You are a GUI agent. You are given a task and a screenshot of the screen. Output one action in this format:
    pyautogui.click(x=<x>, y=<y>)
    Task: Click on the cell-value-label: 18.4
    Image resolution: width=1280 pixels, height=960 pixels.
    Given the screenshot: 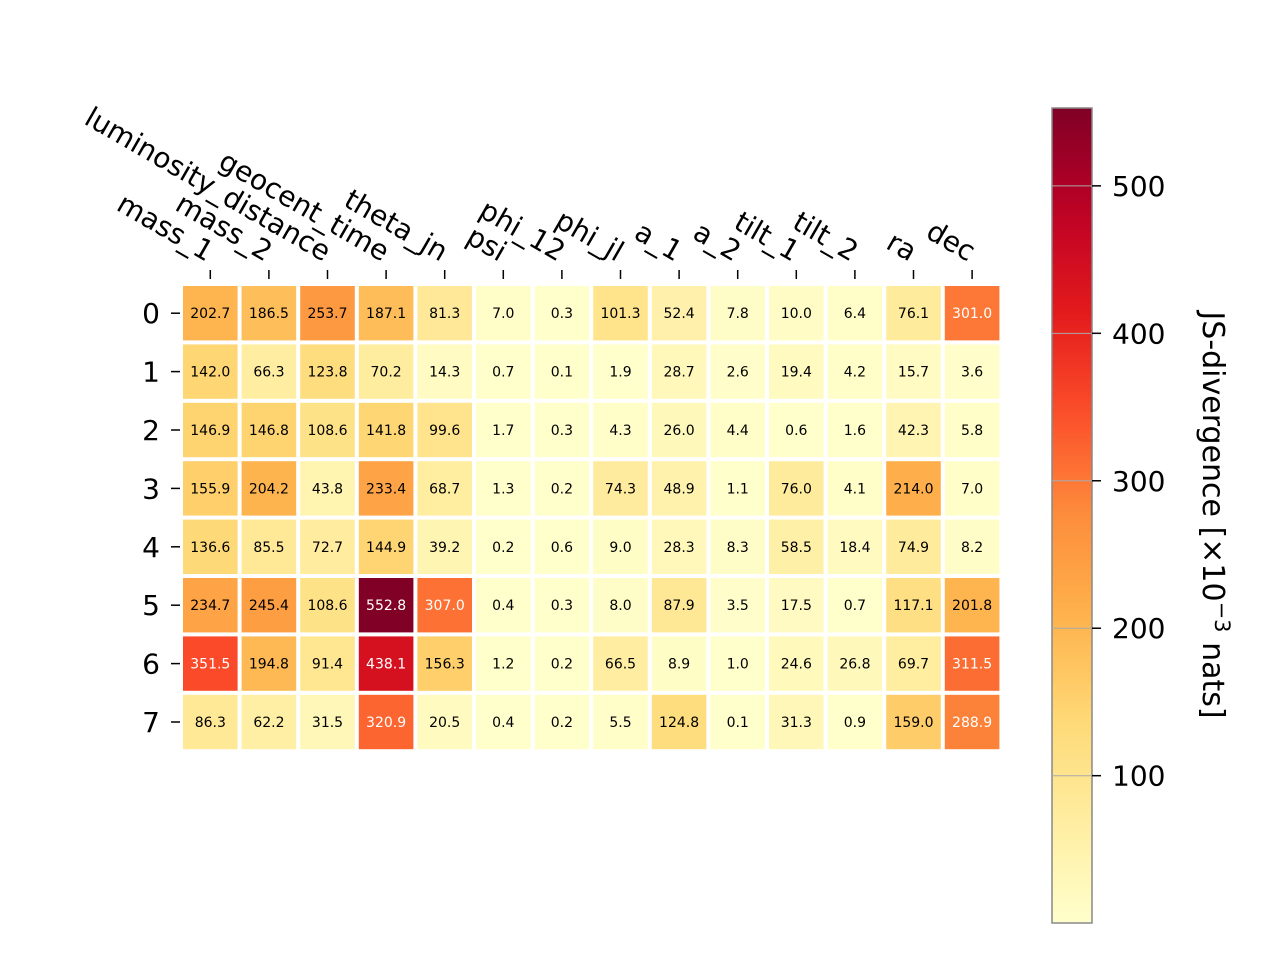 What is the action you would take?
    pyautogui.click(x=854, y=548)
    